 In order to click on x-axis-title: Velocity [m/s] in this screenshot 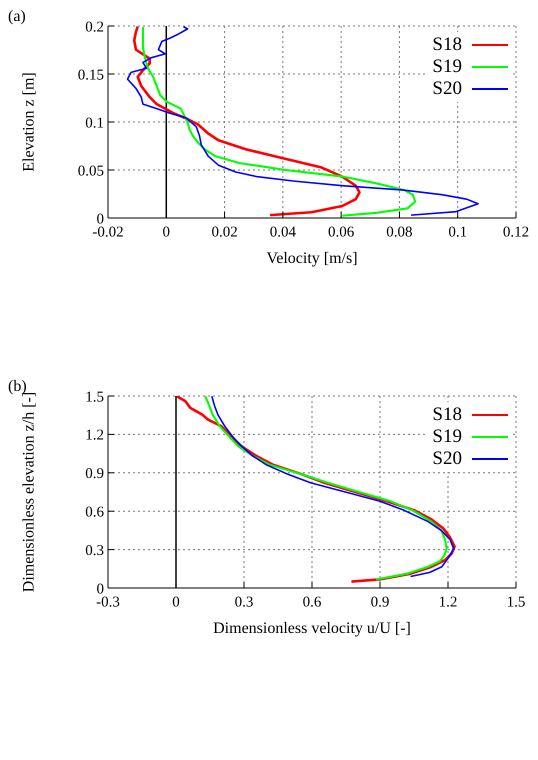, I will do `click(312, 258)`.